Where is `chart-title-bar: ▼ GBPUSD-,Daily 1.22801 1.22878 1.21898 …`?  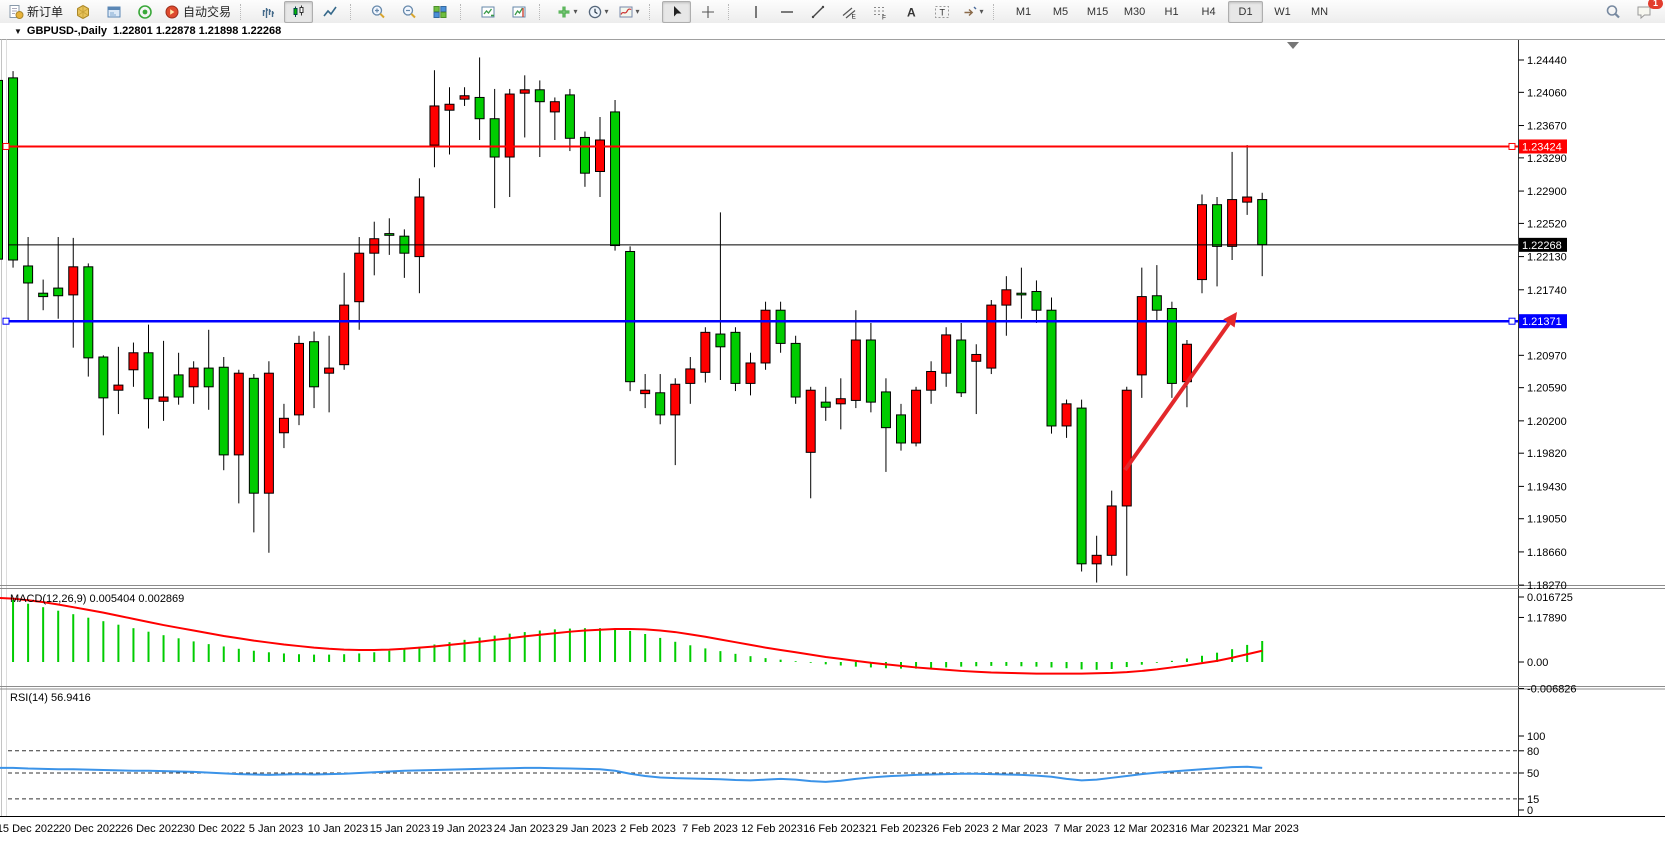 chart-title-bar: ▼ GBPUSD-,Daily 1.22801 1.22878 1.21898 … is located at coordinates (832, 31).